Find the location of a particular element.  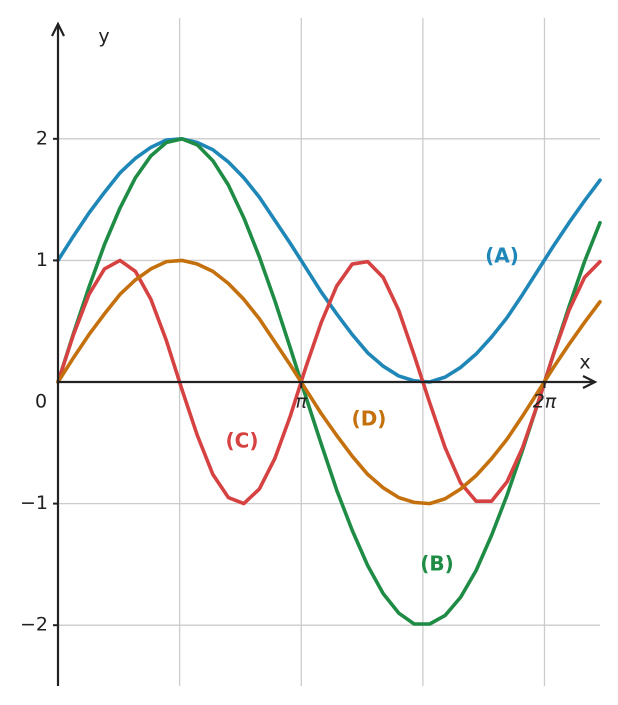

curve-label: (C) is located at coordinates (242, 441).